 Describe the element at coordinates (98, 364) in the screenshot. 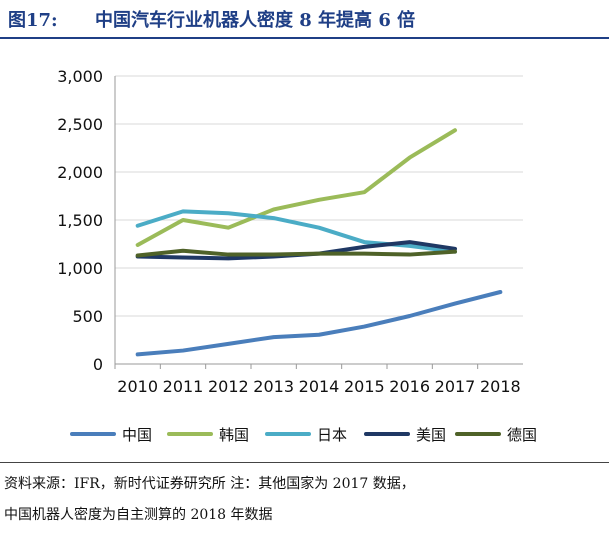

I see `y-tick-label: 0` at that location.